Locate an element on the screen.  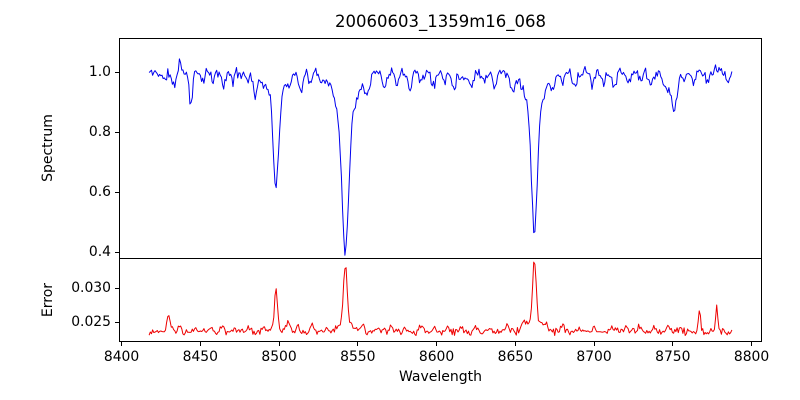
spectrum-y-axis-label: Spectrum is located at coordinates (48, 148).